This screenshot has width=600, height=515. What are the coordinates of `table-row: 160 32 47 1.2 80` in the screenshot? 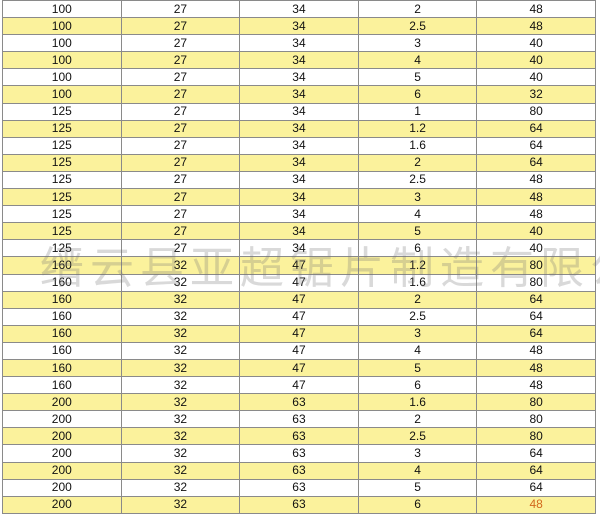 It's located at (299, 265).